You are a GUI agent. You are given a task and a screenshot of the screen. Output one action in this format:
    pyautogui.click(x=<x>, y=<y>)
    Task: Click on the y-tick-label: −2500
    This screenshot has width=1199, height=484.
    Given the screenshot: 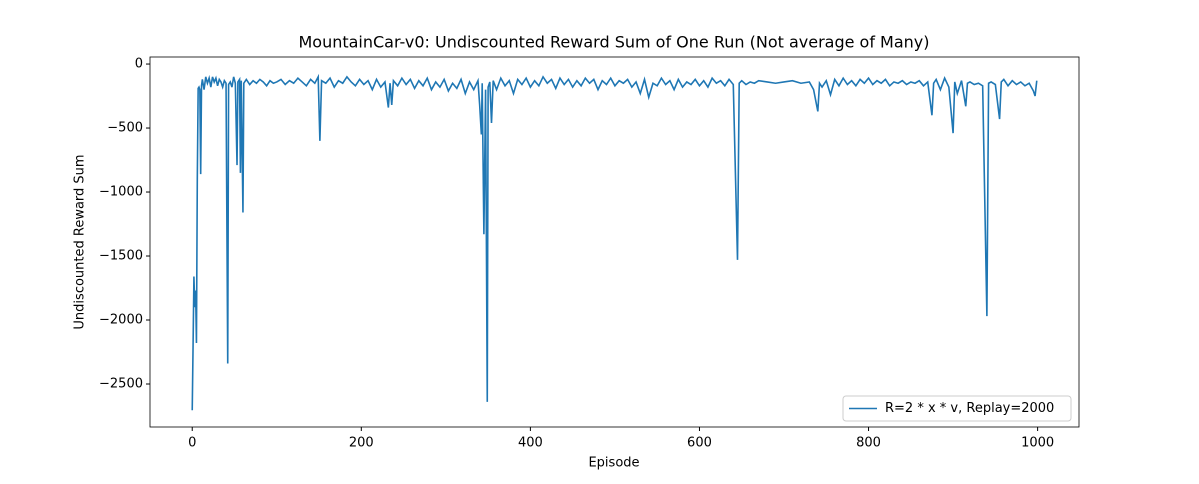 What is the action you would take?
    pyautogui.click(x=121, y=383)
    